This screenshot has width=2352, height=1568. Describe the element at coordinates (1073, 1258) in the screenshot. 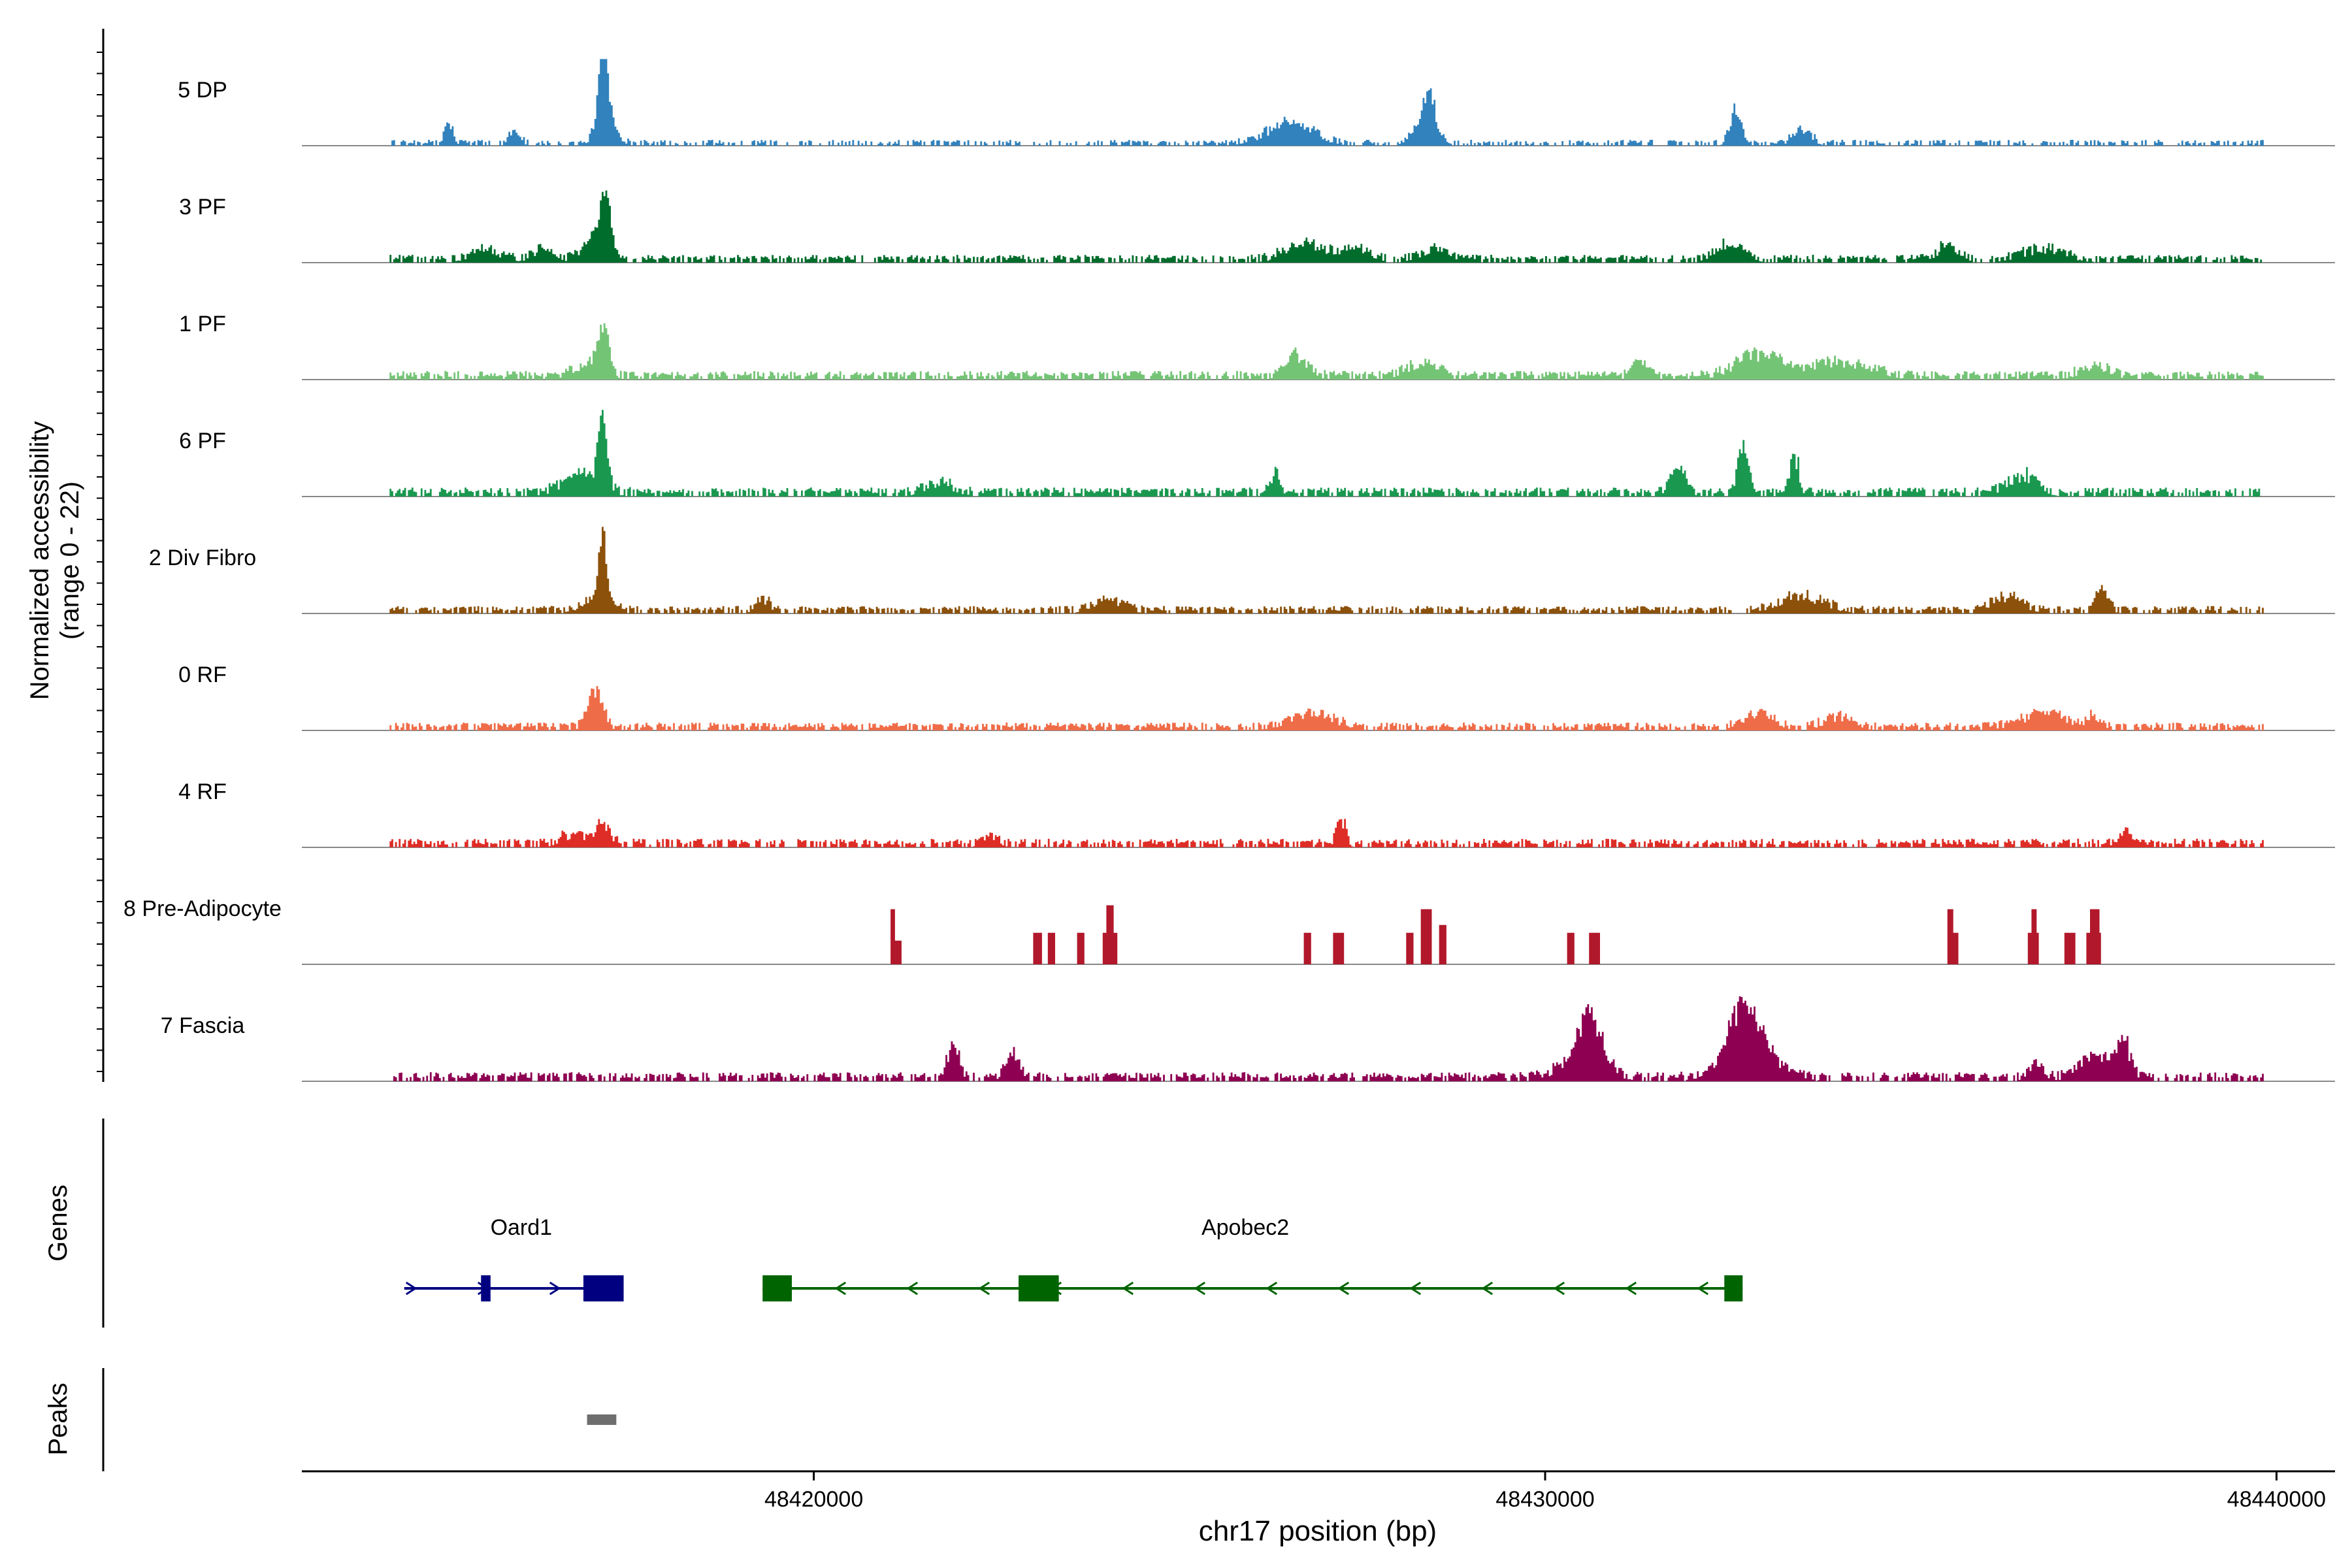

I see `genes-track: Oard1 Apobec2` at that location.